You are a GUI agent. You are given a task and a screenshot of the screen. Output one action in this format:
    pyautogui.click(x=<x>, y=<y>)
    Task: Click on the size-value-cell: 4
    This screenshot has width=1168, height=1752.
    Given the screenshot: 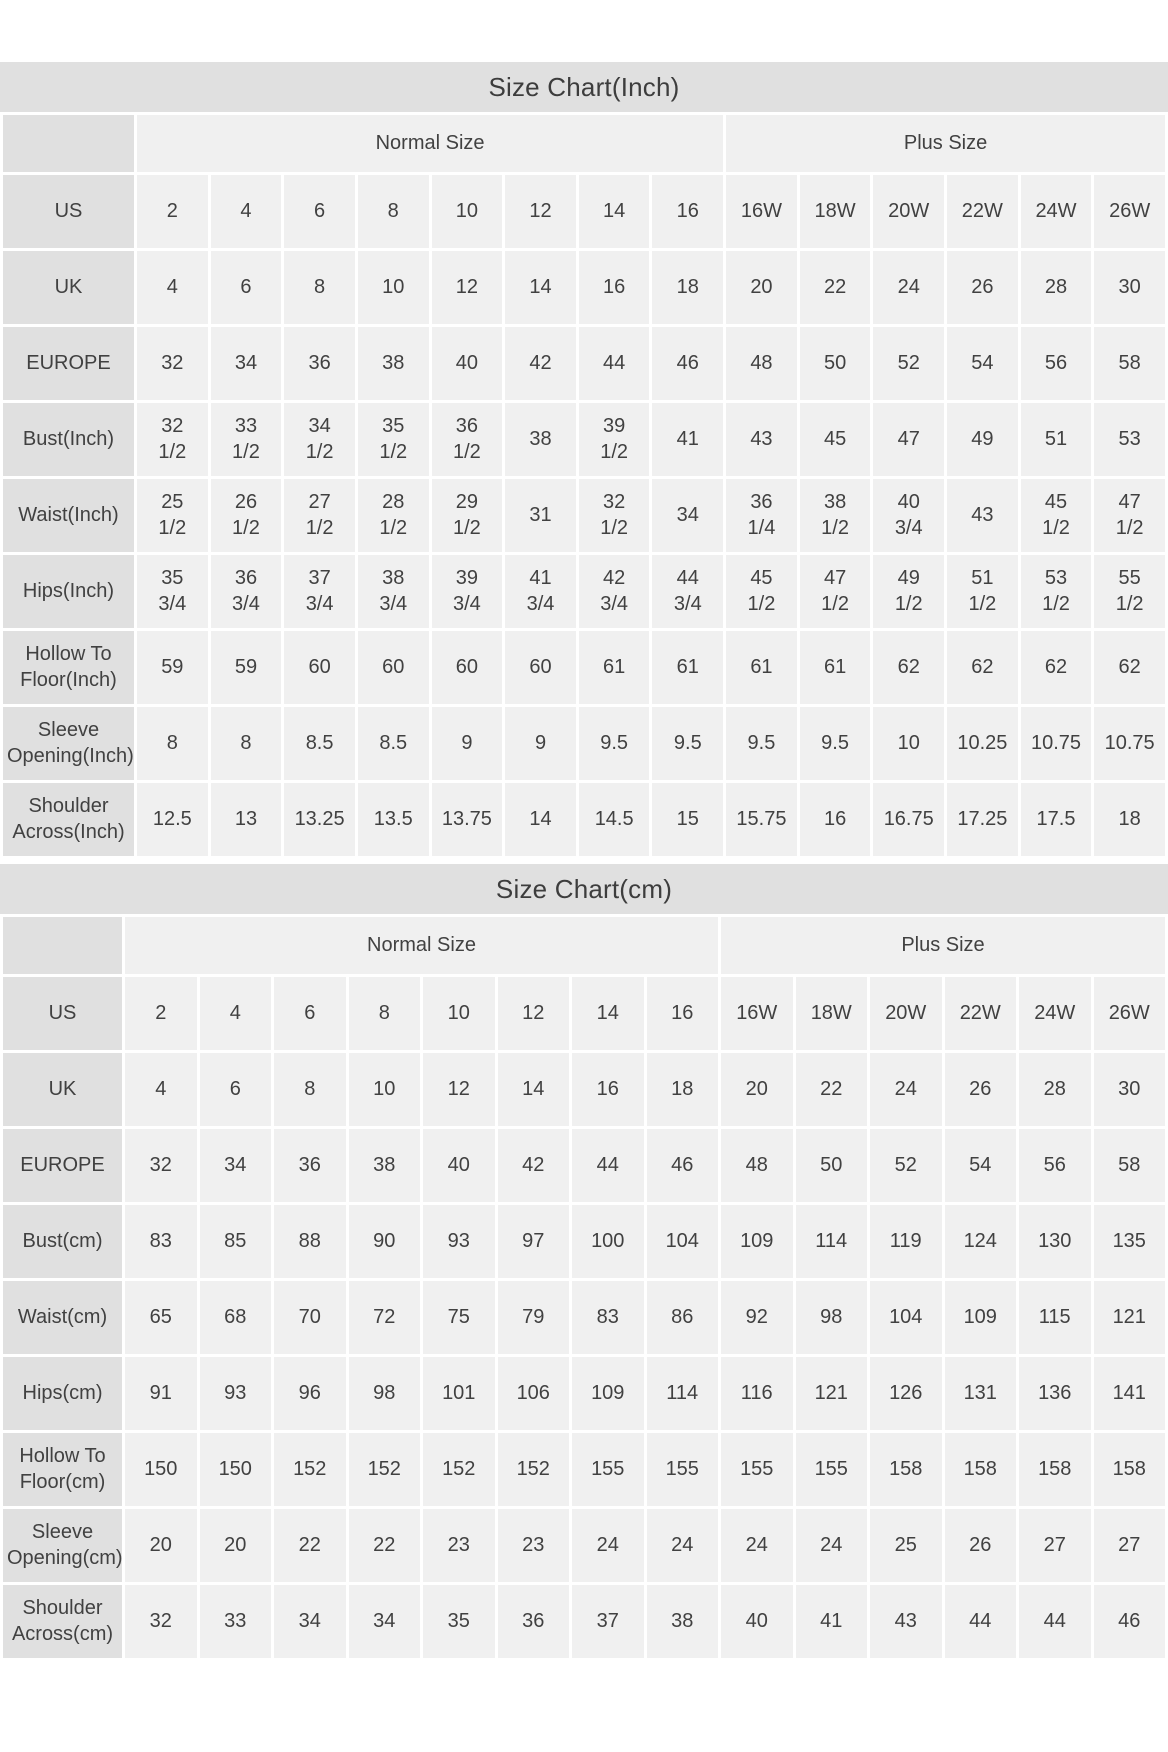 What is the action you would take?
    pyautogui.click(x=246, y=211)
    